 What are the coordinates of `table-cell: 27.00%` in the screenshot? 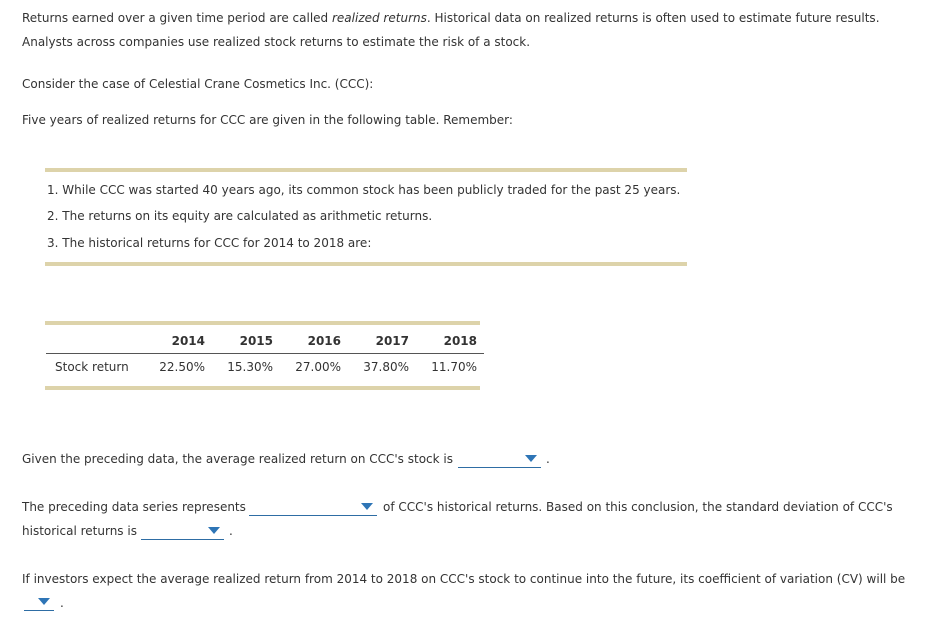 It's located at (318, 367).